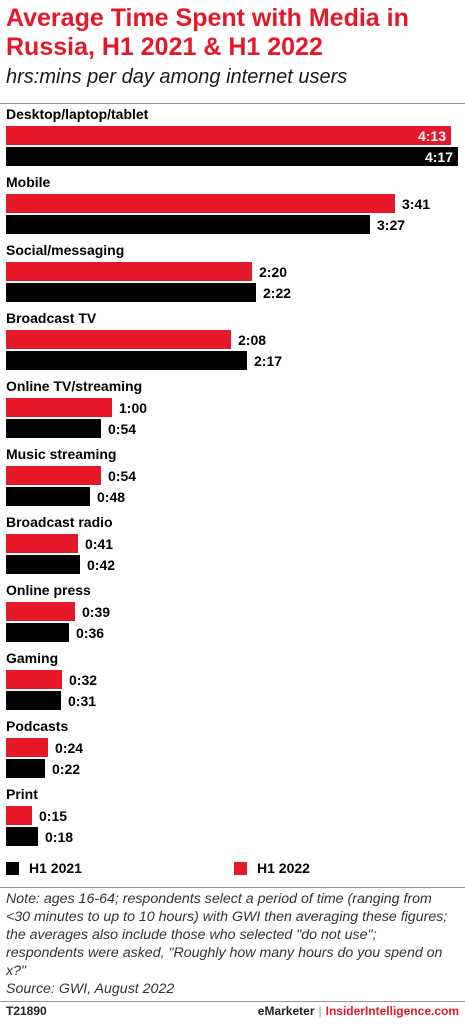 The height and width of the screenshot is (1024, 465). I want to click on bar-h1-2022-social-messaging, so click(129, 271).